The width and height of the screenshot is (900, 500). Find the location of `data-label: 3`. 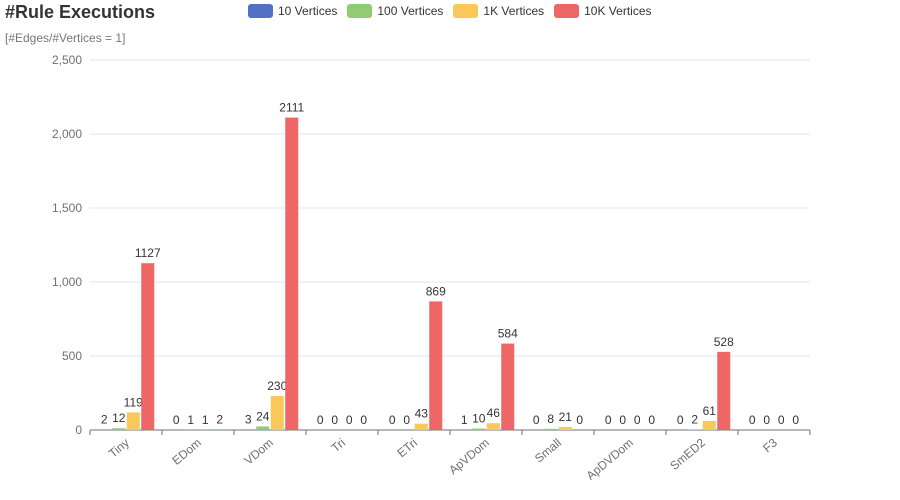

data-label: 3 is located at coordinates (248, 420).